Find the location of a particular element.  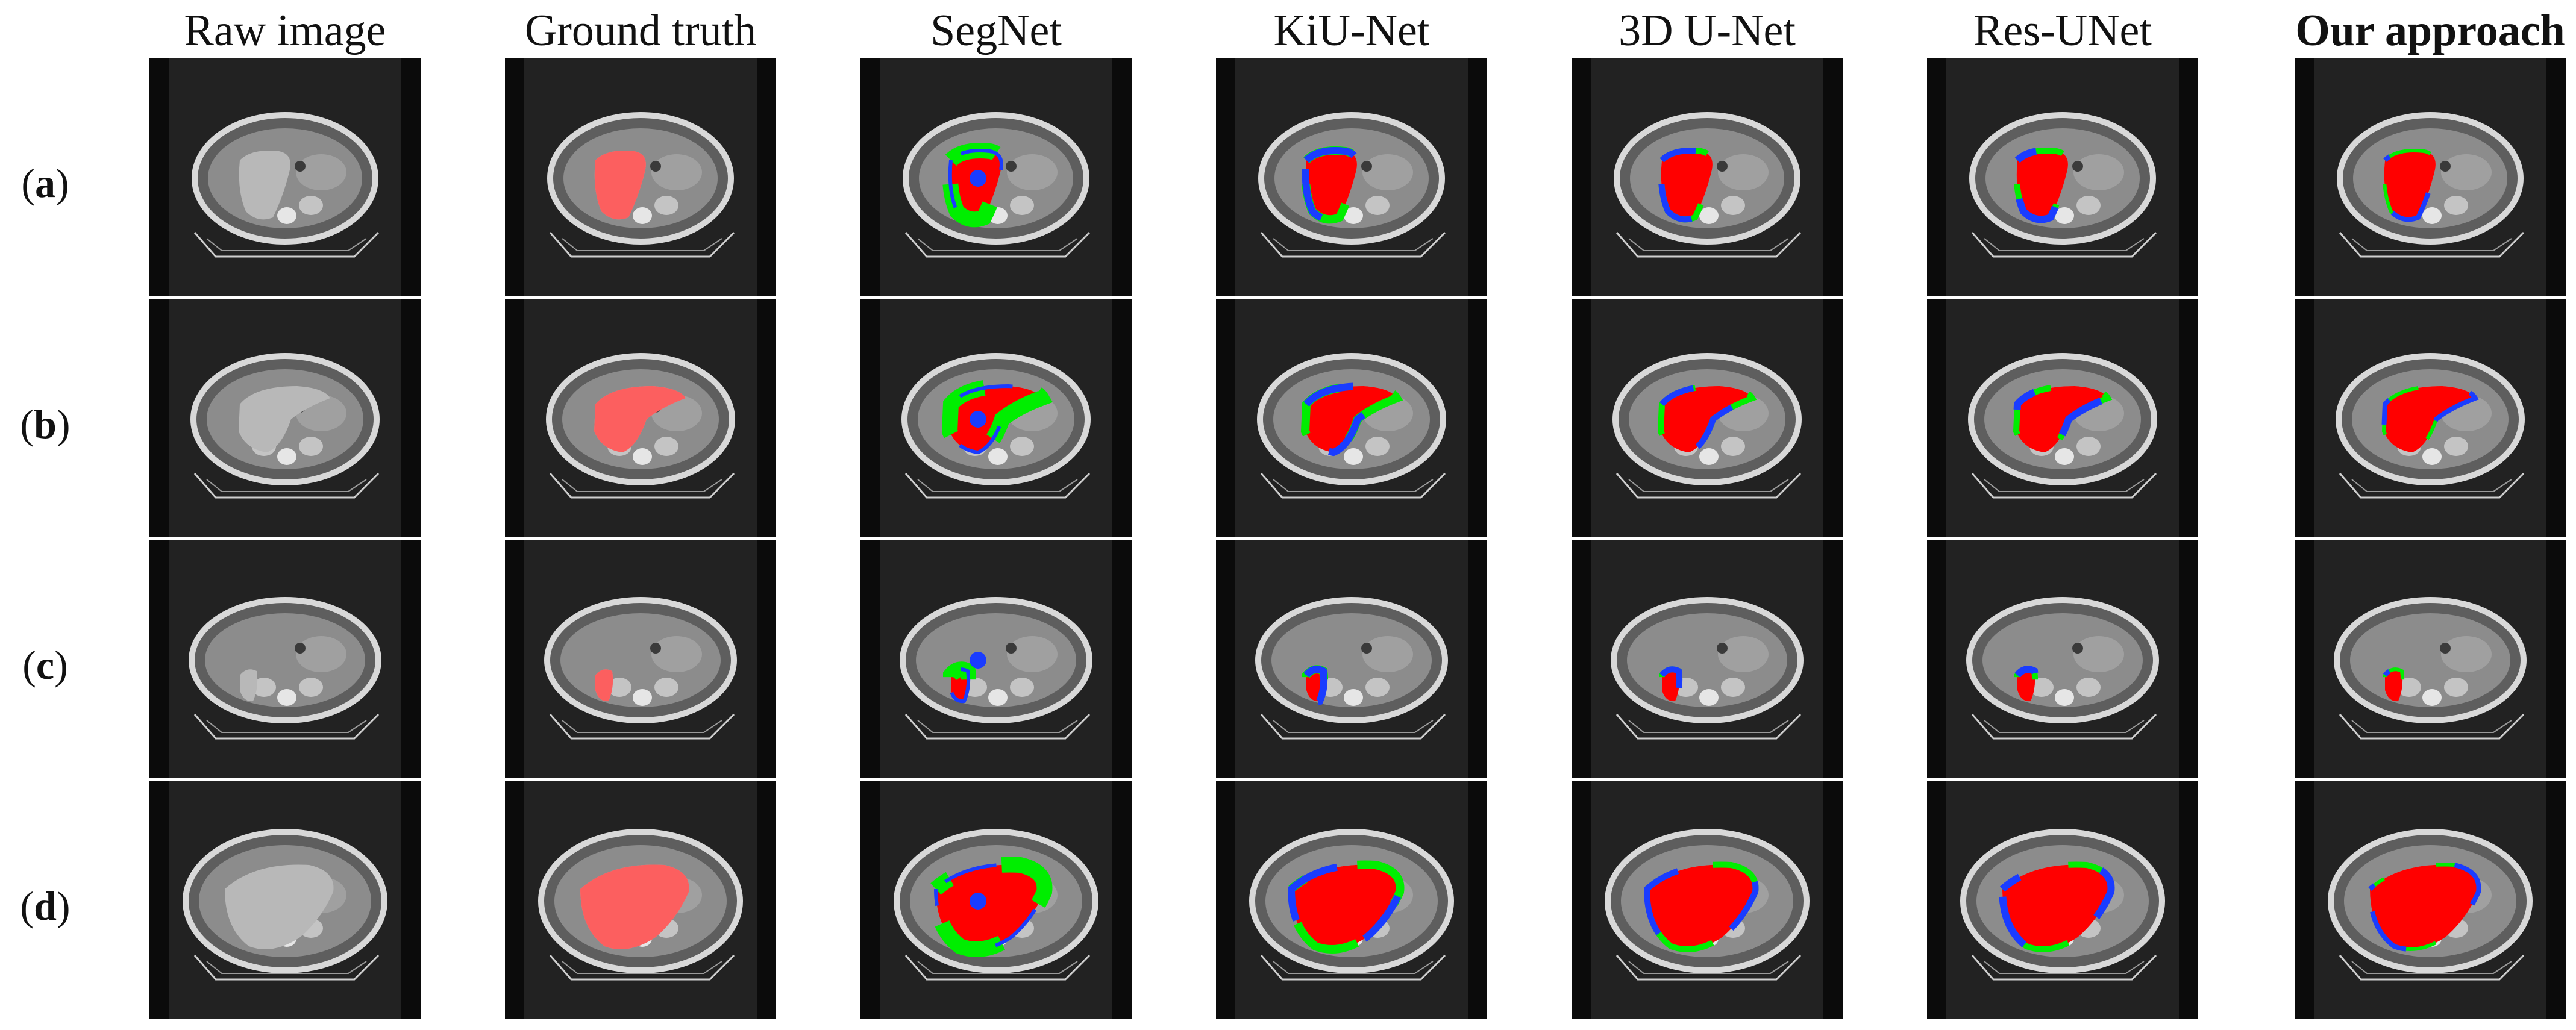

row-label-d: (d) is located at coordinates (45, 906).